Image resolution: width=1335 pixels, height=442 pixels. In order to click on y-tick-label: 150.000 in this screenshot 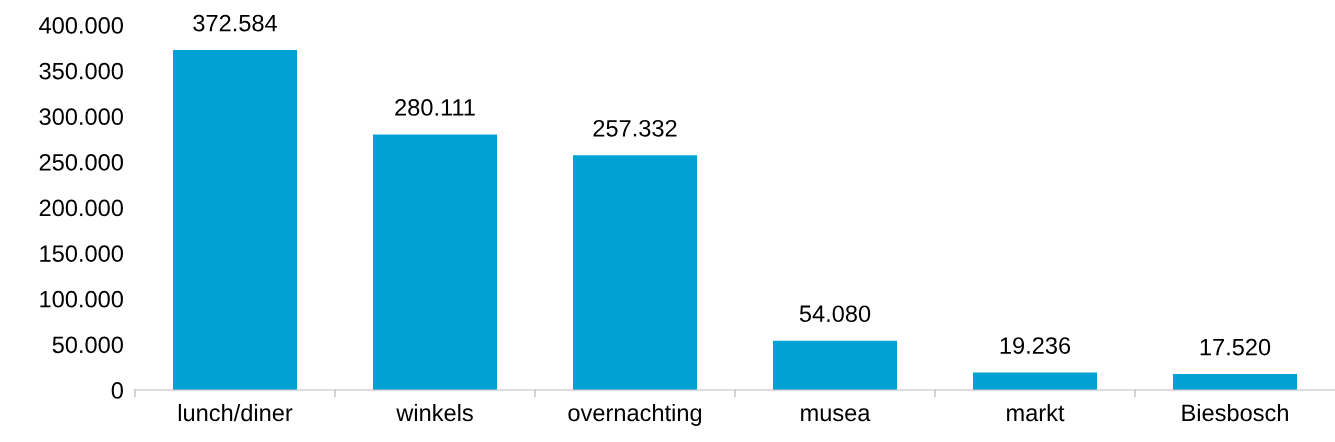, I will do `click(81, 253)`.